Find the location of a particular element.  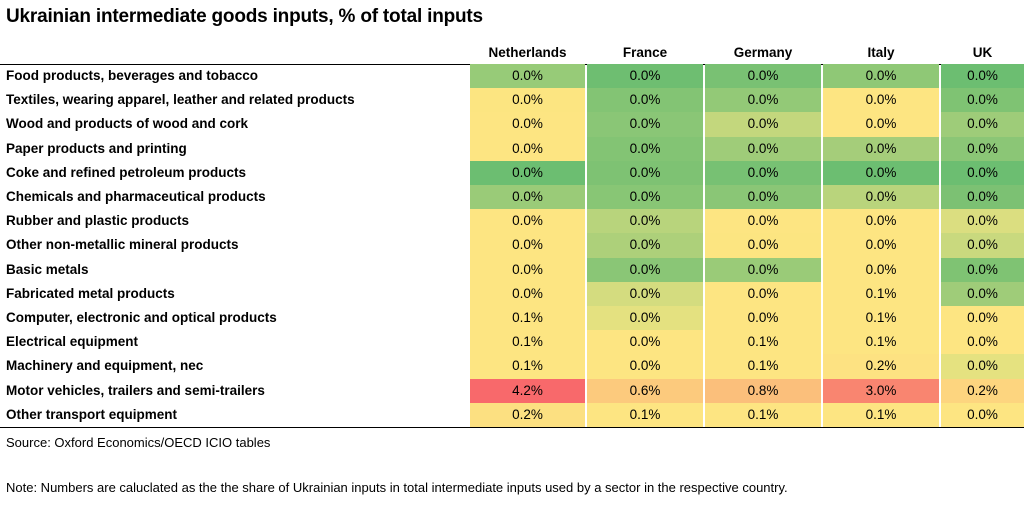

heatmap-cell: 3.0% is located at coordinates (881, 391).